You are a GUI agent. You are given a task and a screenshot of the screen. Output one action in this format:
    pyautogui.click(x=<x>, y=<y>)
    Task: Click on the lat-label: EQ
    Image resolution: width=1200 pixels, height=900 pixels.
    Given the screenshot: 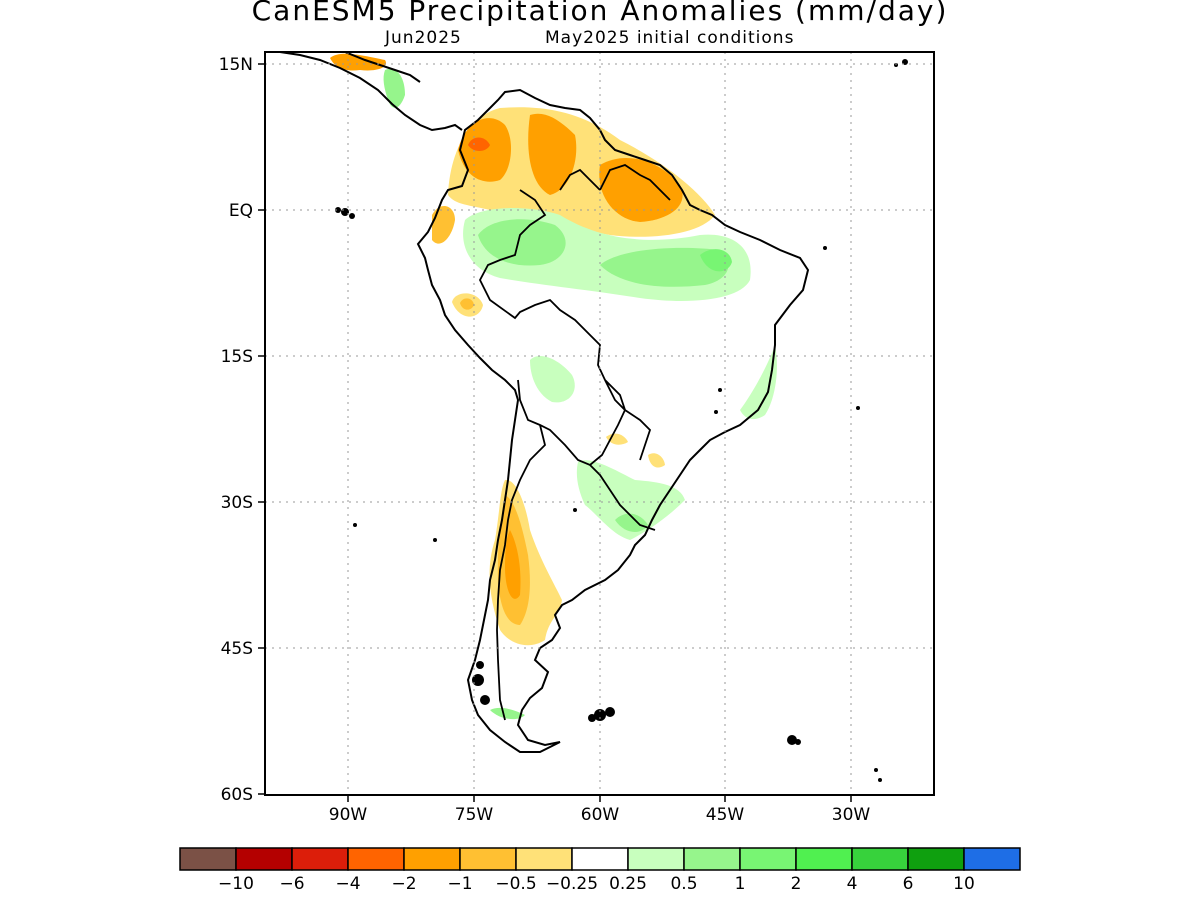 What is the action you would take?
    pyautogui.click(x=241, y=211)
    